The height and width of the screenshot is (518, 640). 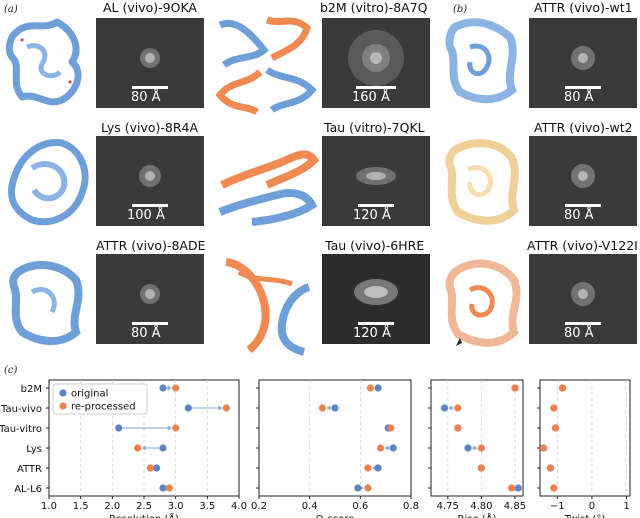 I want to click on axis-label: Twist (°), so click(x=585, y=516).